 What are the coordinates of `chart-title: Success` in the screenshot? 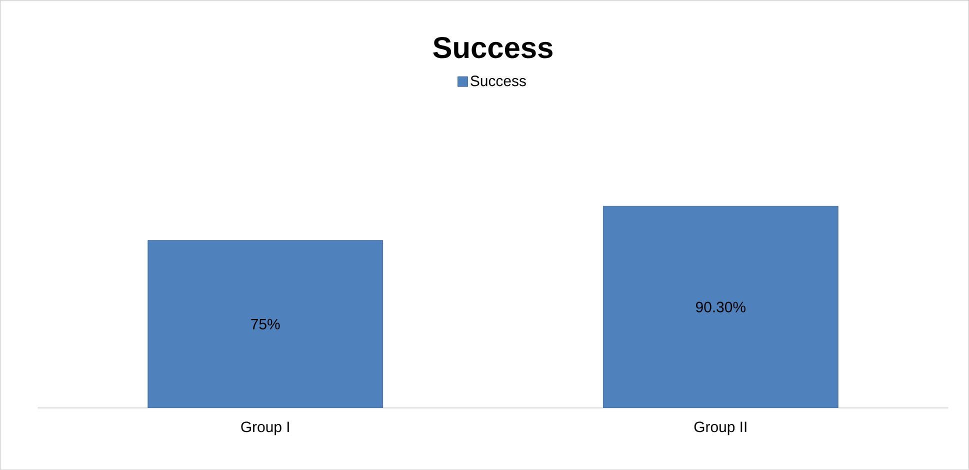 It's located at (492, 47).